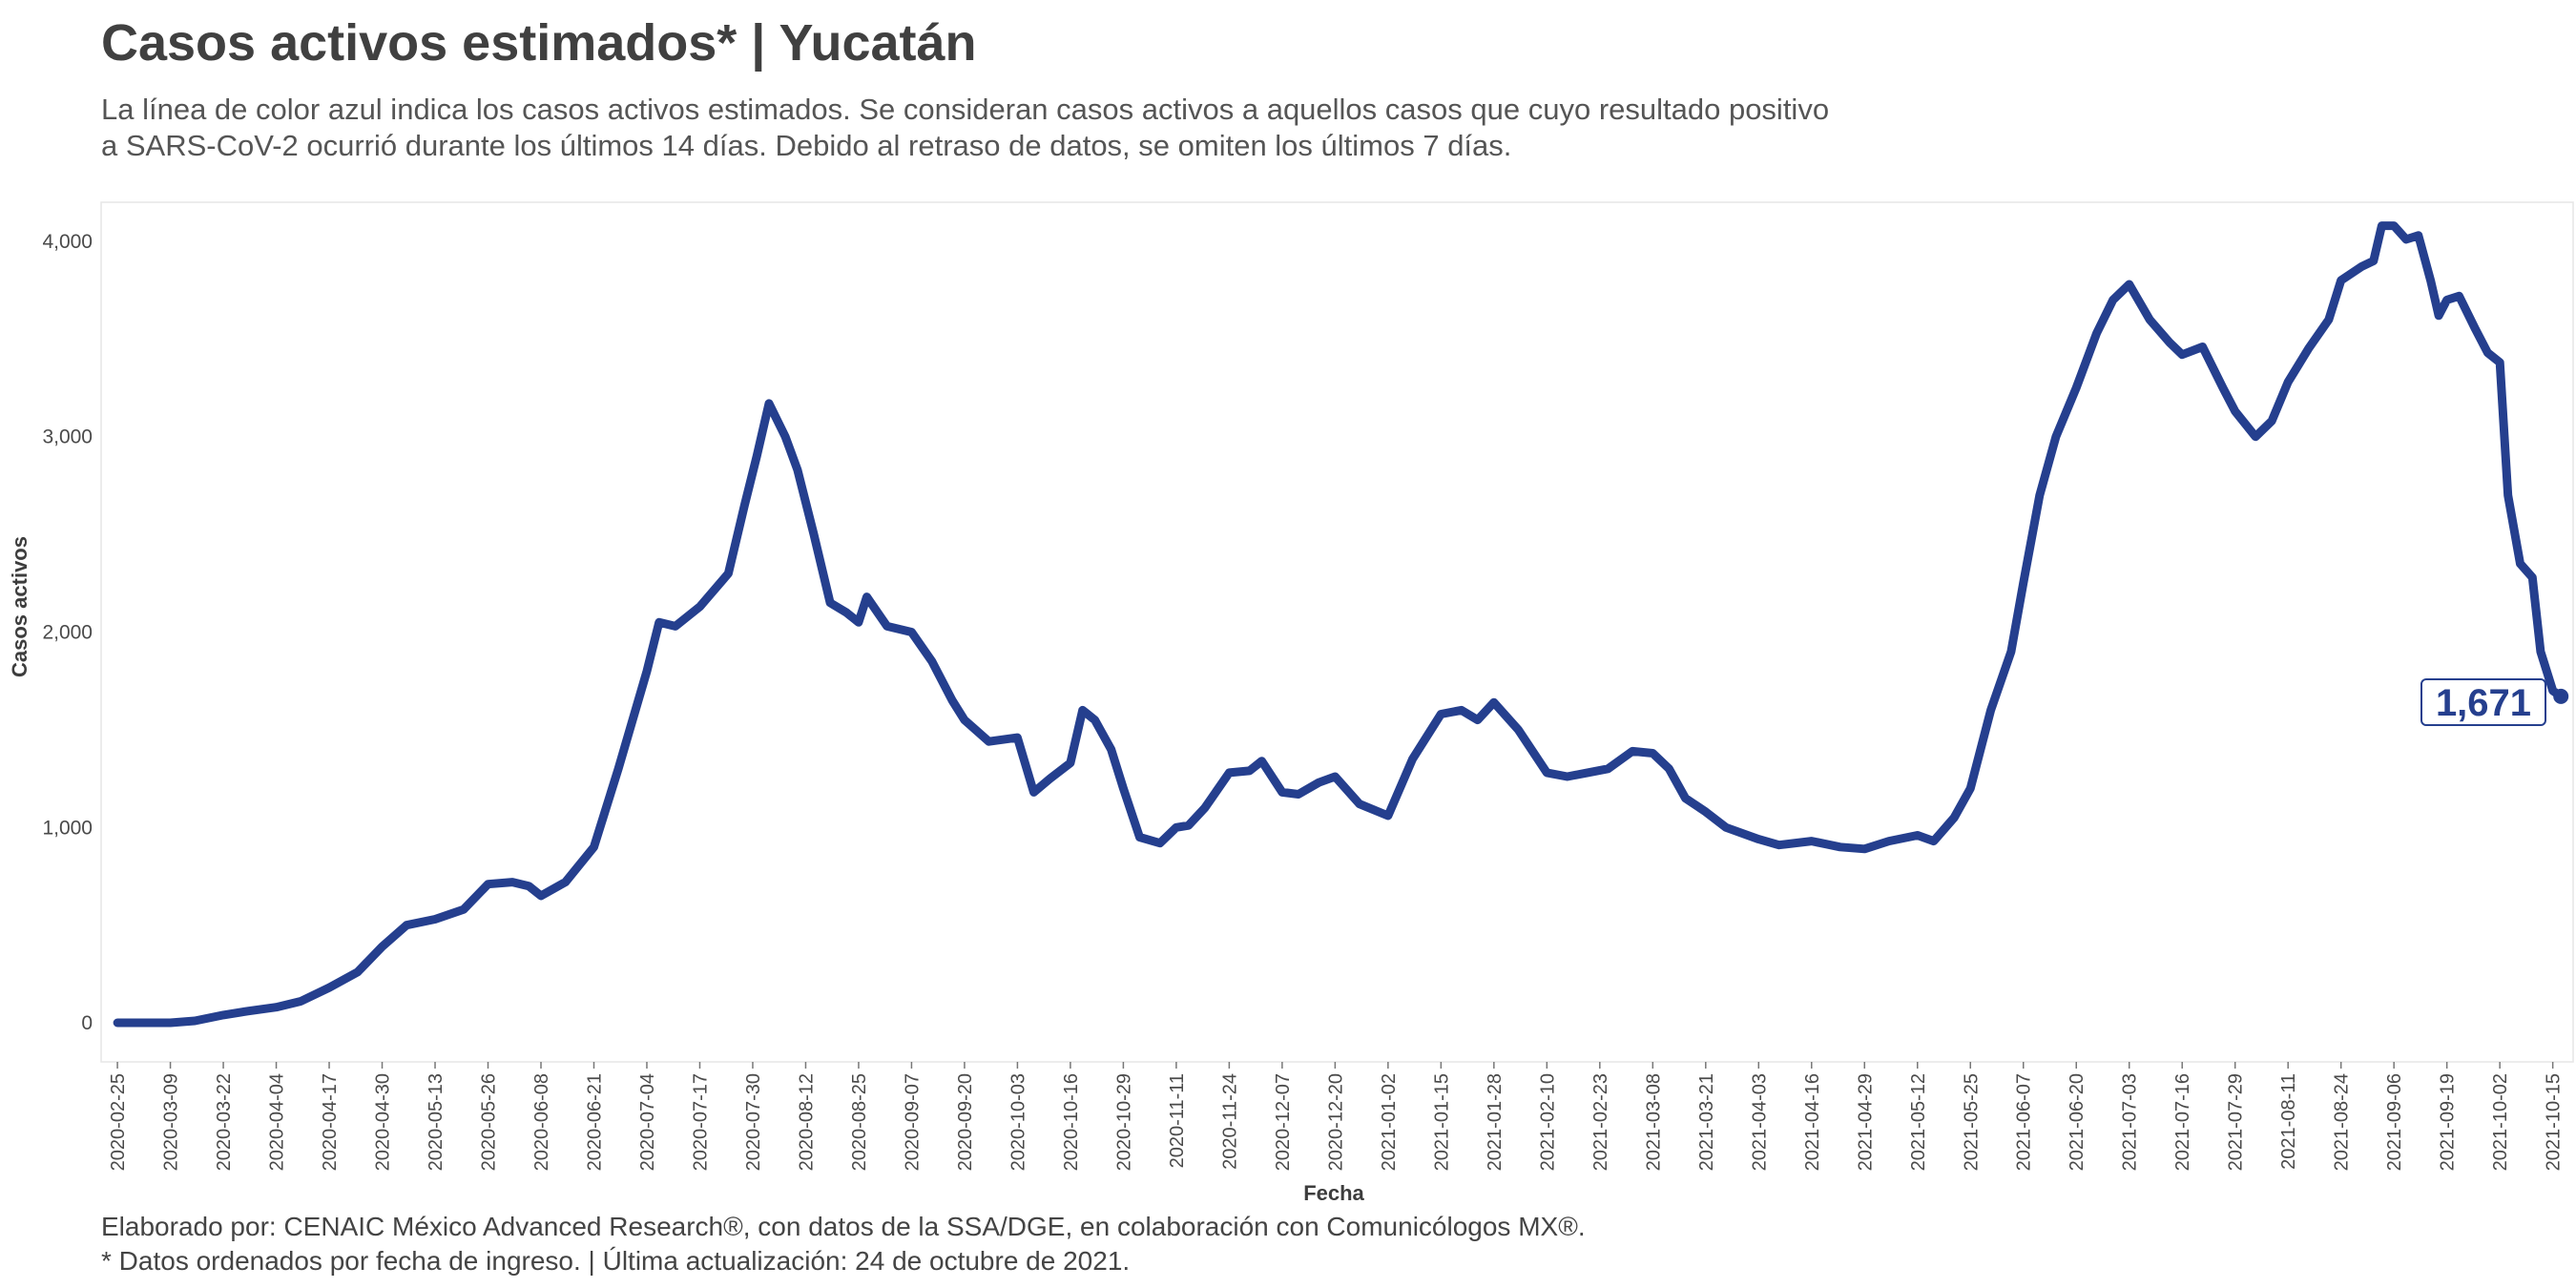 This screenshot has height=1288, width=2576. What do you see at coordinates (1865, 1122) in the screenshot?
I see `x-tick-label: 2021-04-29` at bounding box center [1865, 1122].